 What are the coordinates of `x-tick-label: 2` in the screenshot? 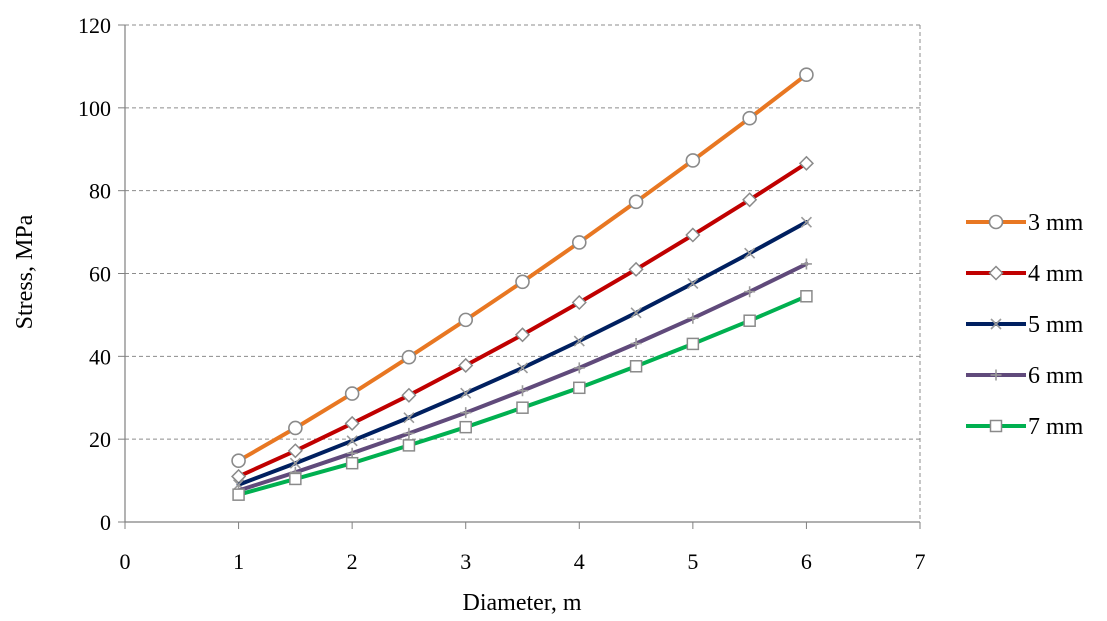 It's located at (352, 561).